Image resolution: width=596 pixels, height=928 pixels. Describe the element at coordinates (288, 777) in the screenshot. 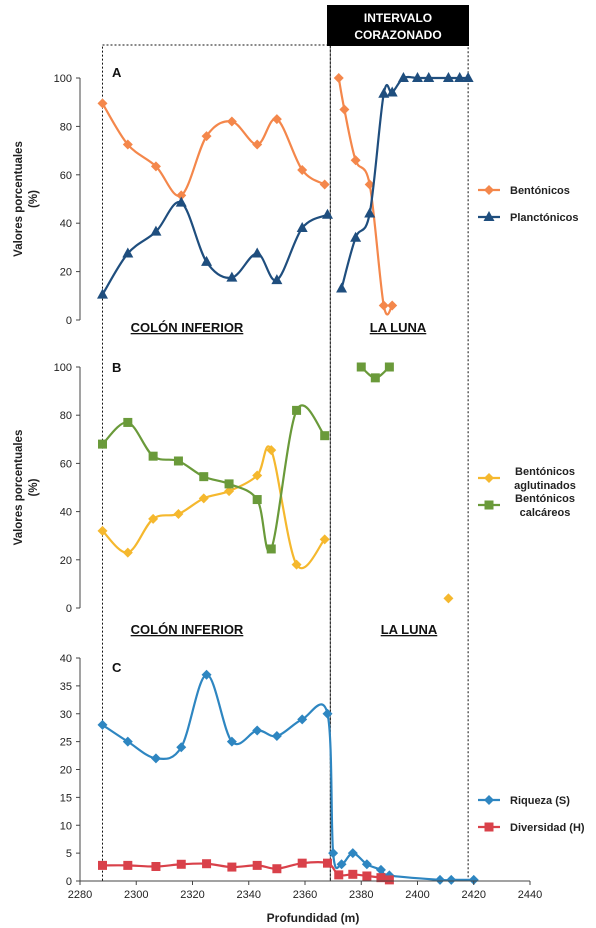

I see `series-riqueza-s-` at that location.